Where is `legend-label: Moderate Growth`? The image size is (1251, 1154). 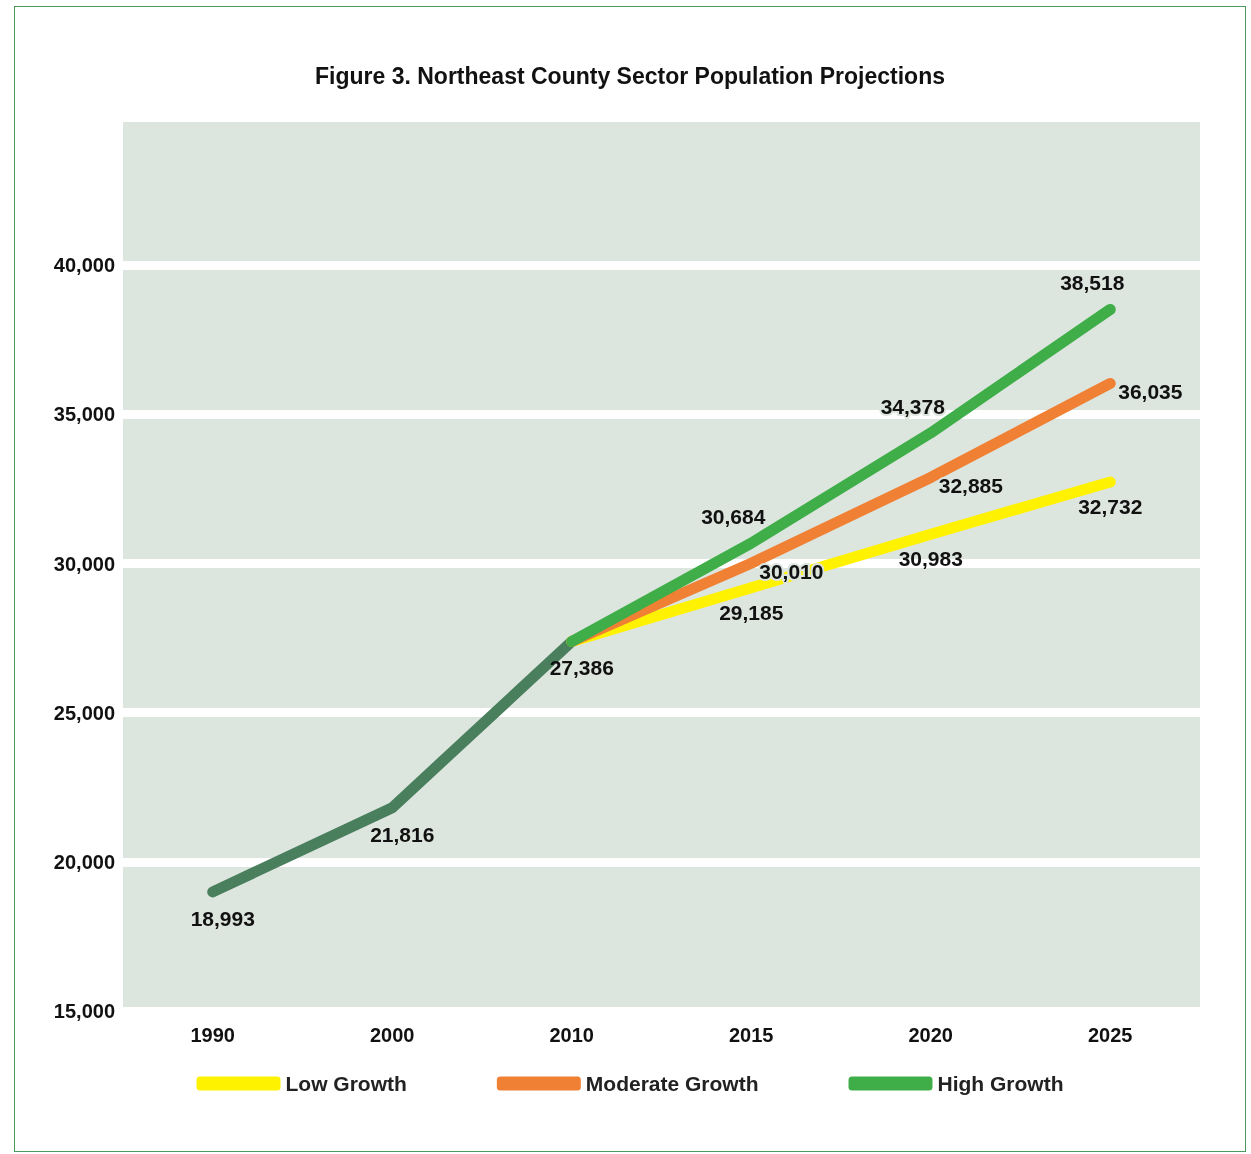
legend-label: Moderate Growth is located at coordinates (672, 1083).